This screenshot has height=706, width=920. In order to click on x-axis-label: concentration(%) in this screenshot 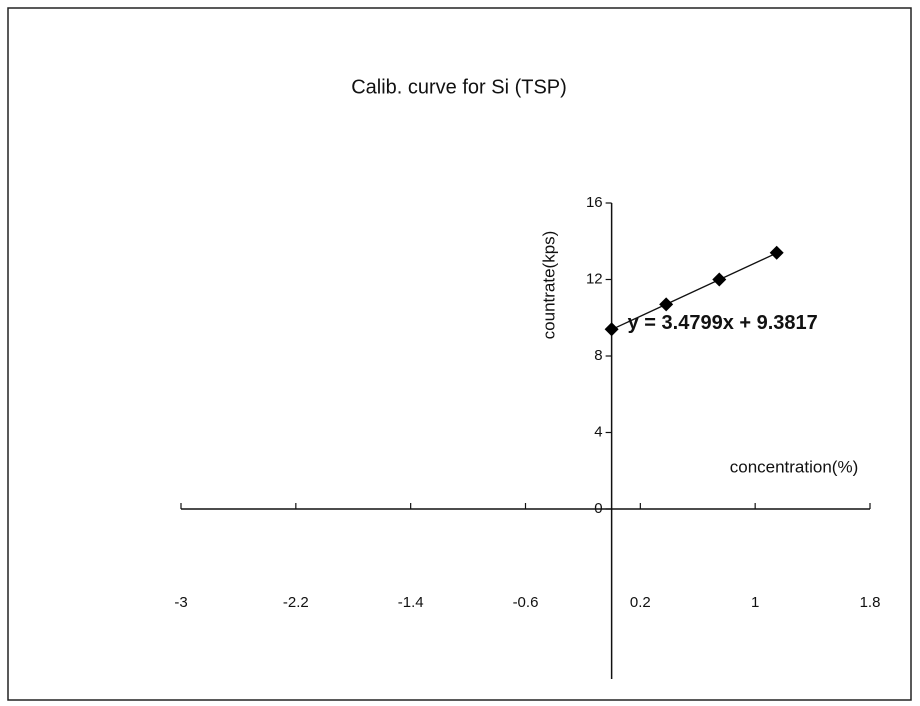, I will do `click(794, 466)`.